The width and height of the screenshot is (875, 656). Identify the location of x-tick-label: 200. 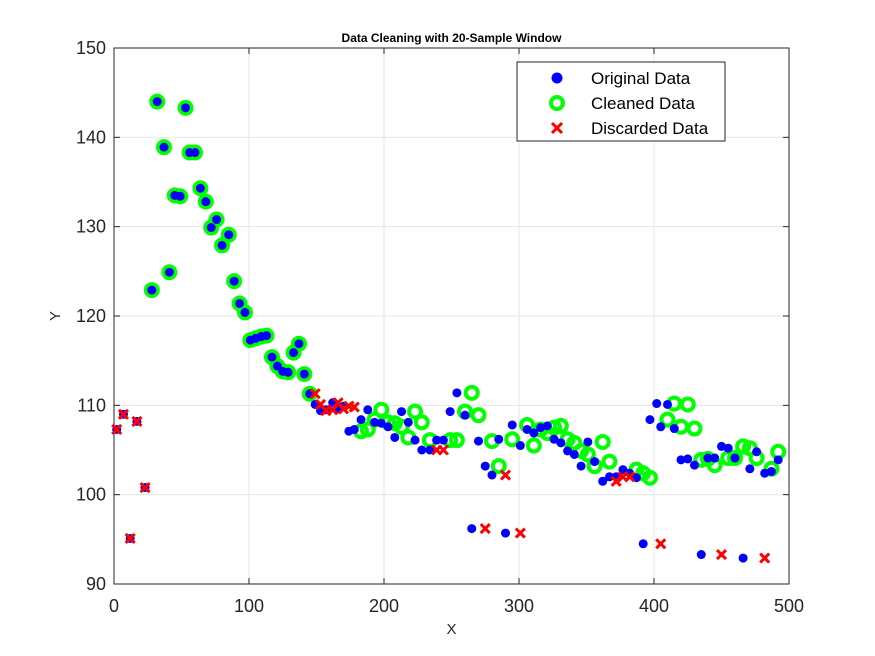
(384, 606).